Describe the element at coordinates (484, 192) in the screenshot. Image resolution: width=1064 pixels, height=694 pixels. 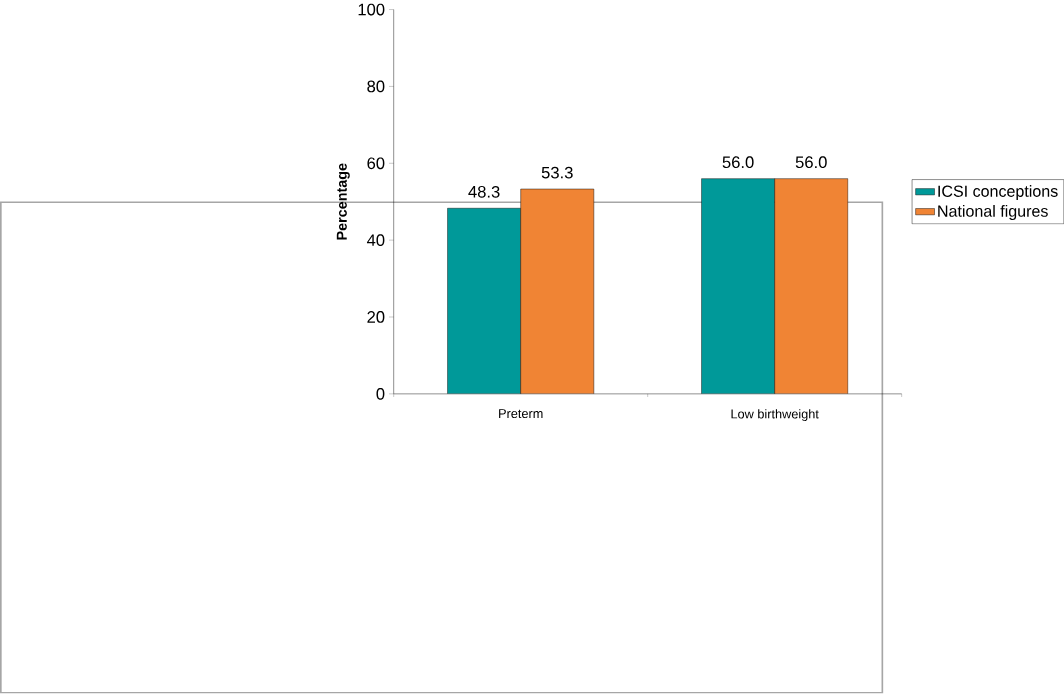
I see `data-label: 48.3` at that location.